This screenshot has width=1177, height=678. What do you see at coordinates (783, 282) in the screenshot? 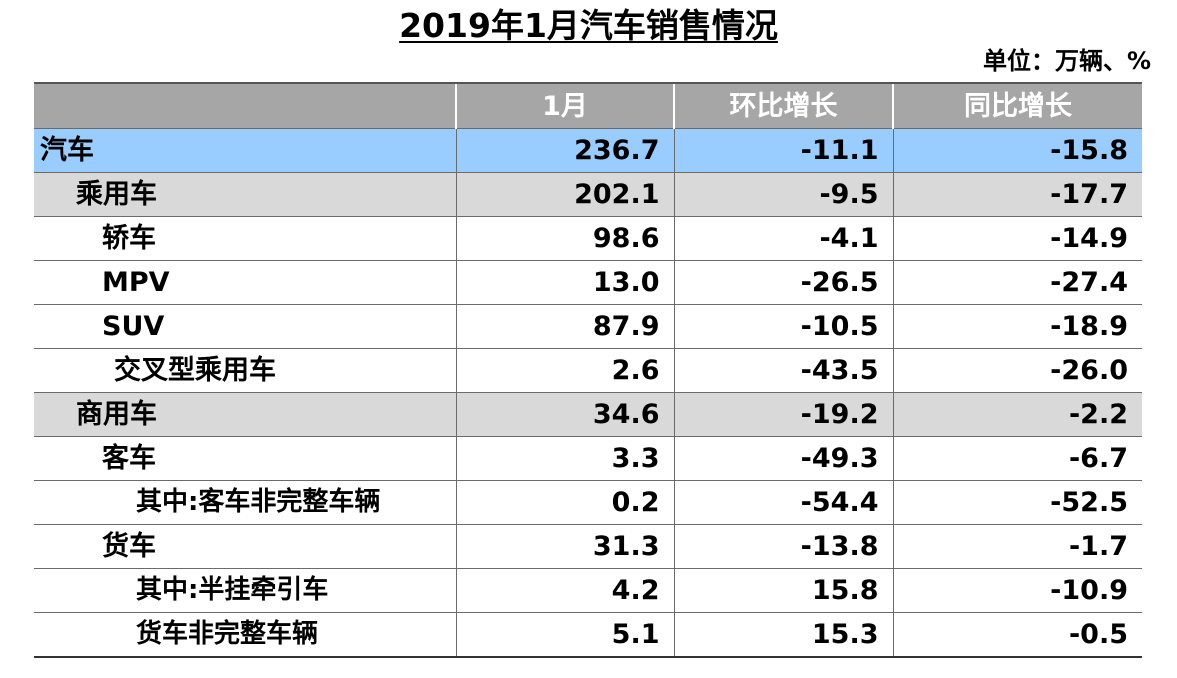
I see `cell-mom-growth: -26.5` at bounding box center [783, 282].